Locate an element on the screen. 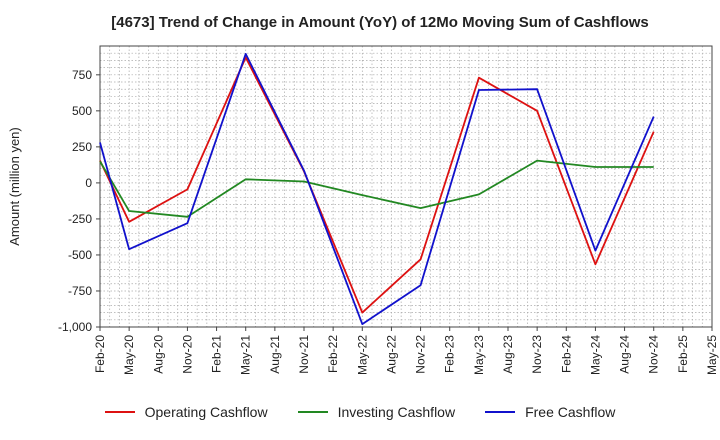 The width and height of the screenshot is (720, 440). x-tick-label: May-23 is located at coordinates (479, 355).